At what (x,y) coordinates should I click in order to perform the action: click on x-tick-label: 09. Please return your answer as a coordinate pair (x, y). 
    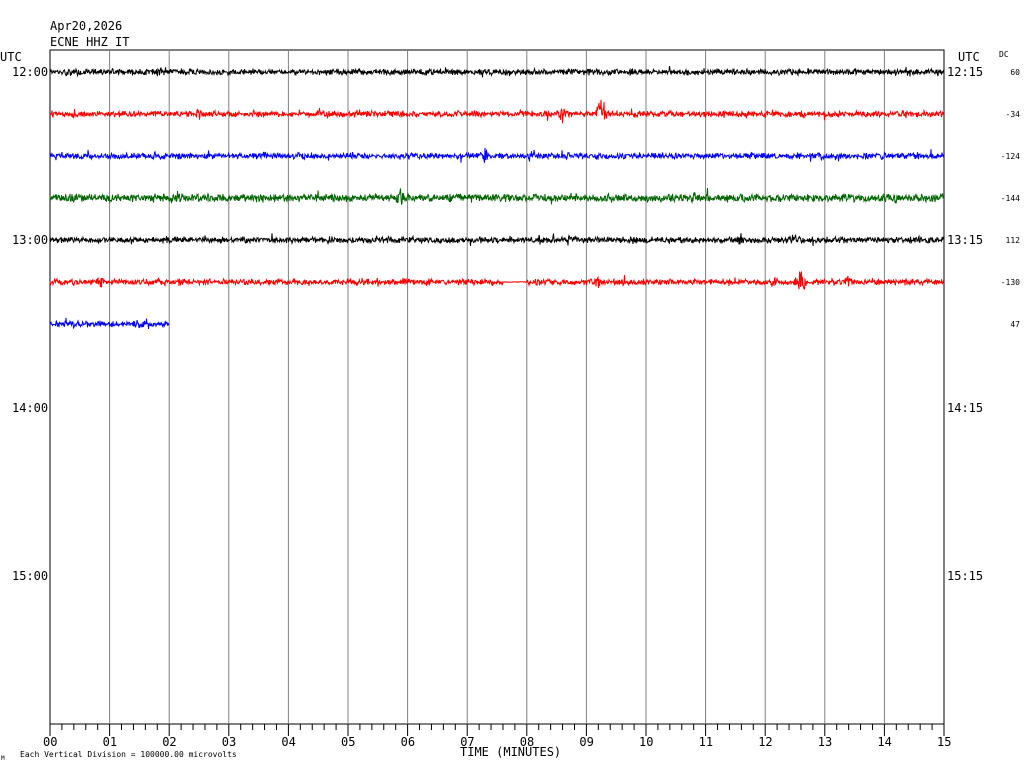
    Looking at the image, I should click on (586, 742).